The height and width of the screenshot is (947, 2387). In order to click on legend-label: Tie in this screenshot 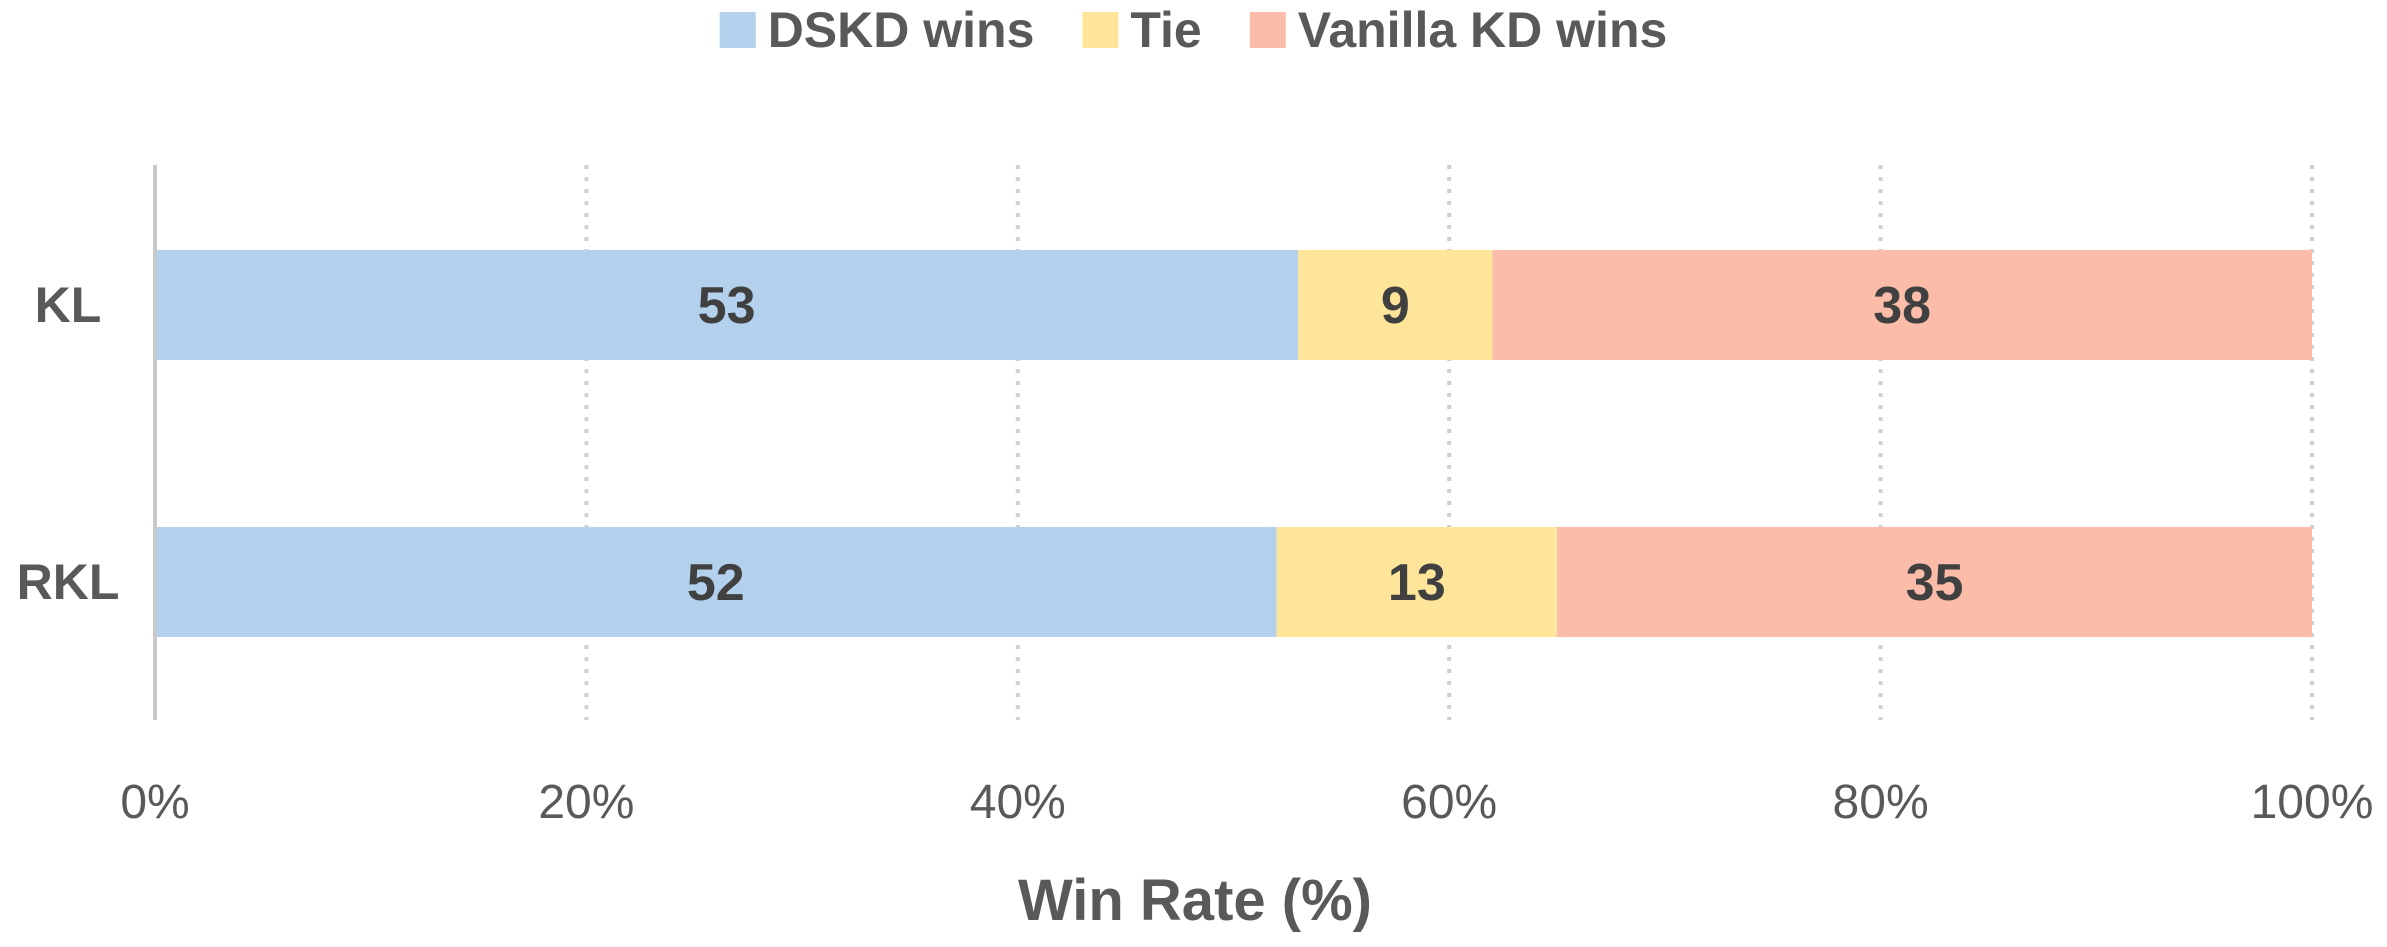, I will do `click(1165, 30)`.